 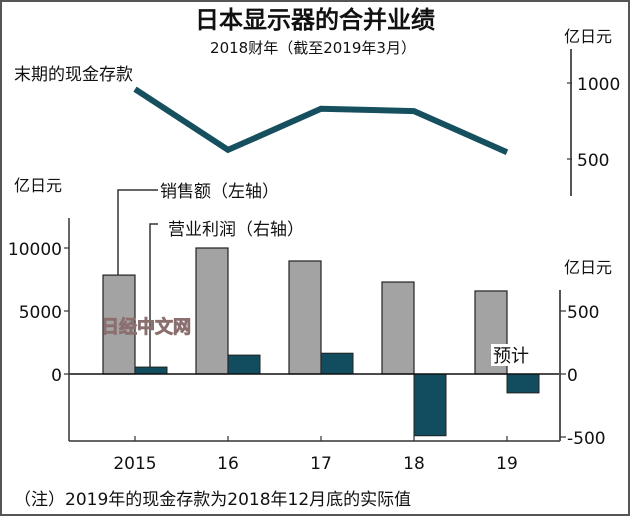 I want to click on line-axis-unit: 亿日元, so click(x=588, y=36).